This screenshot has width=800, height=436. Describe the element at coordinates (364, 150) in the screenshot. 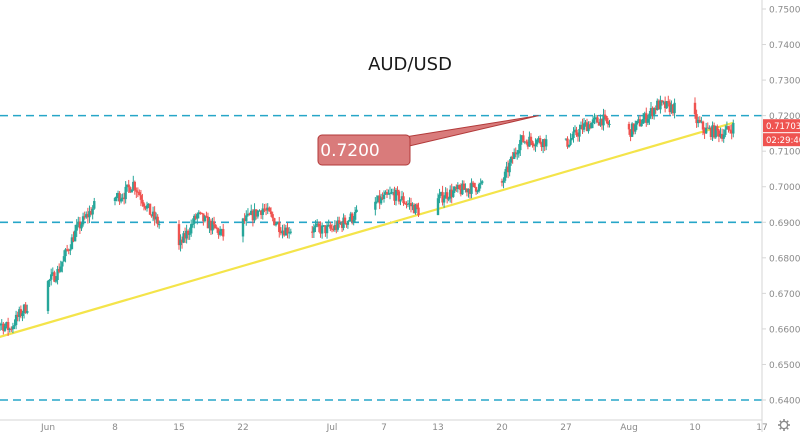

I see `annotation-box` at that location.